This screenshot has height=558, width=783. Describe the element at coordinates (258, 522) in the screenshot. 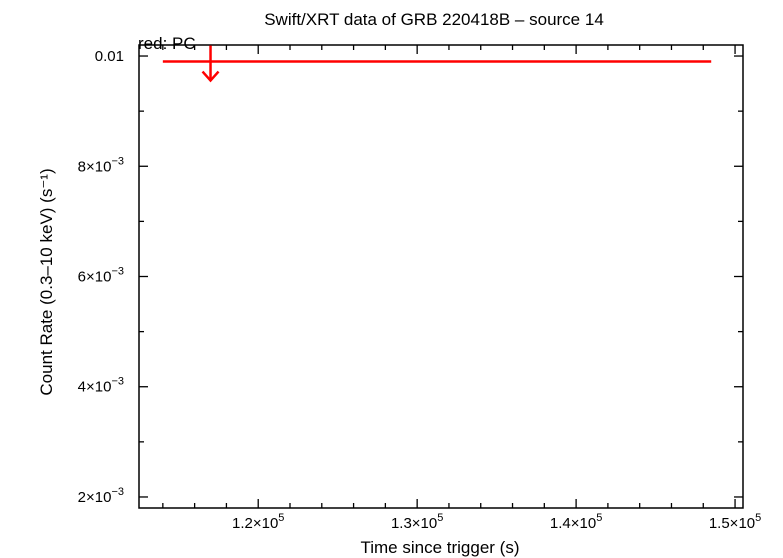

I see `x-tick-label: 1.2×10⁵` at that location.